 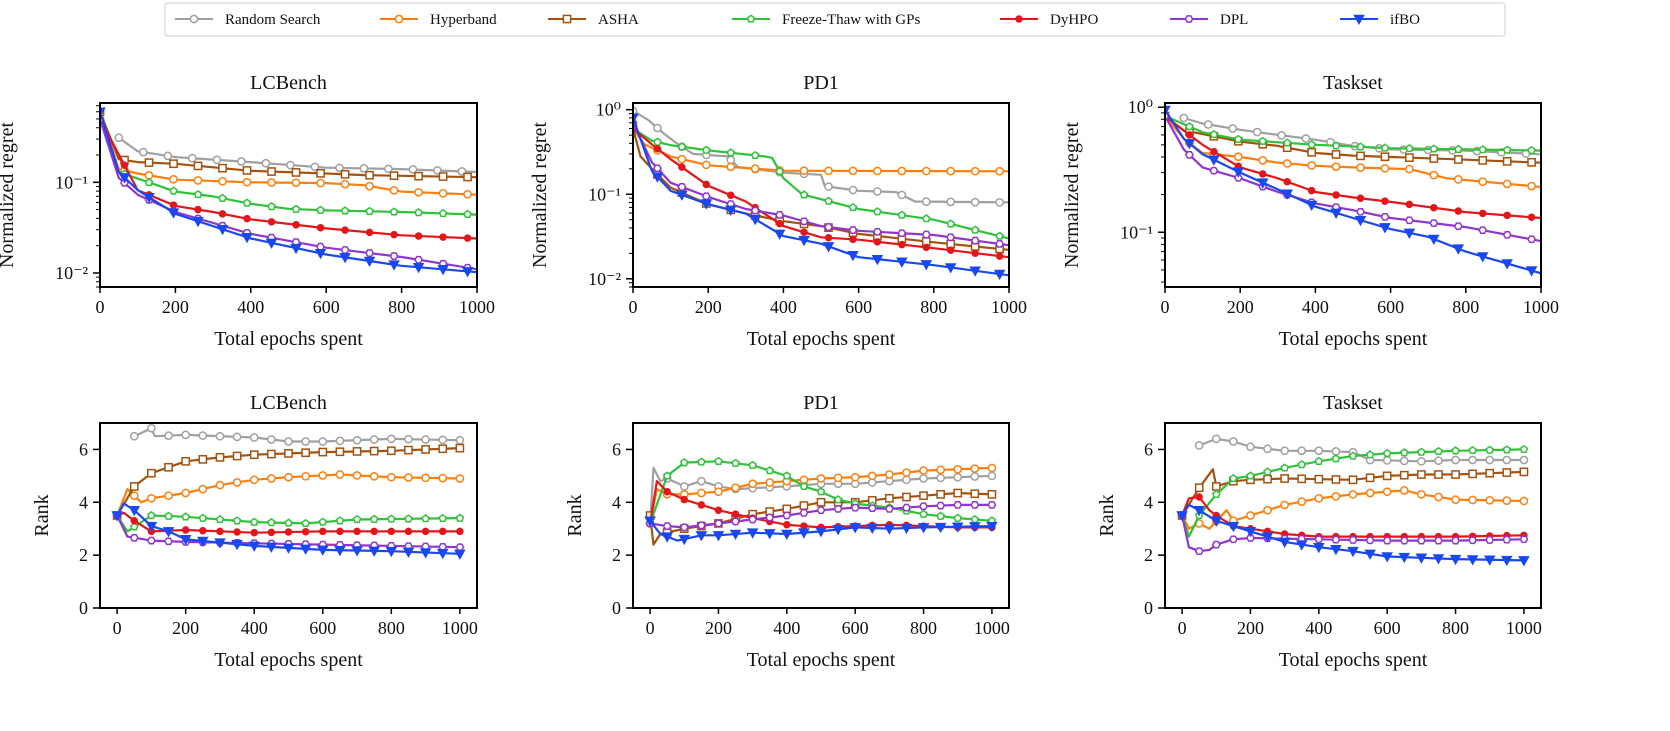 What do you see at coordinates (650, 628) in the screenshot?
I see `x-tick-label: 0` at bounding box center [650, 628].